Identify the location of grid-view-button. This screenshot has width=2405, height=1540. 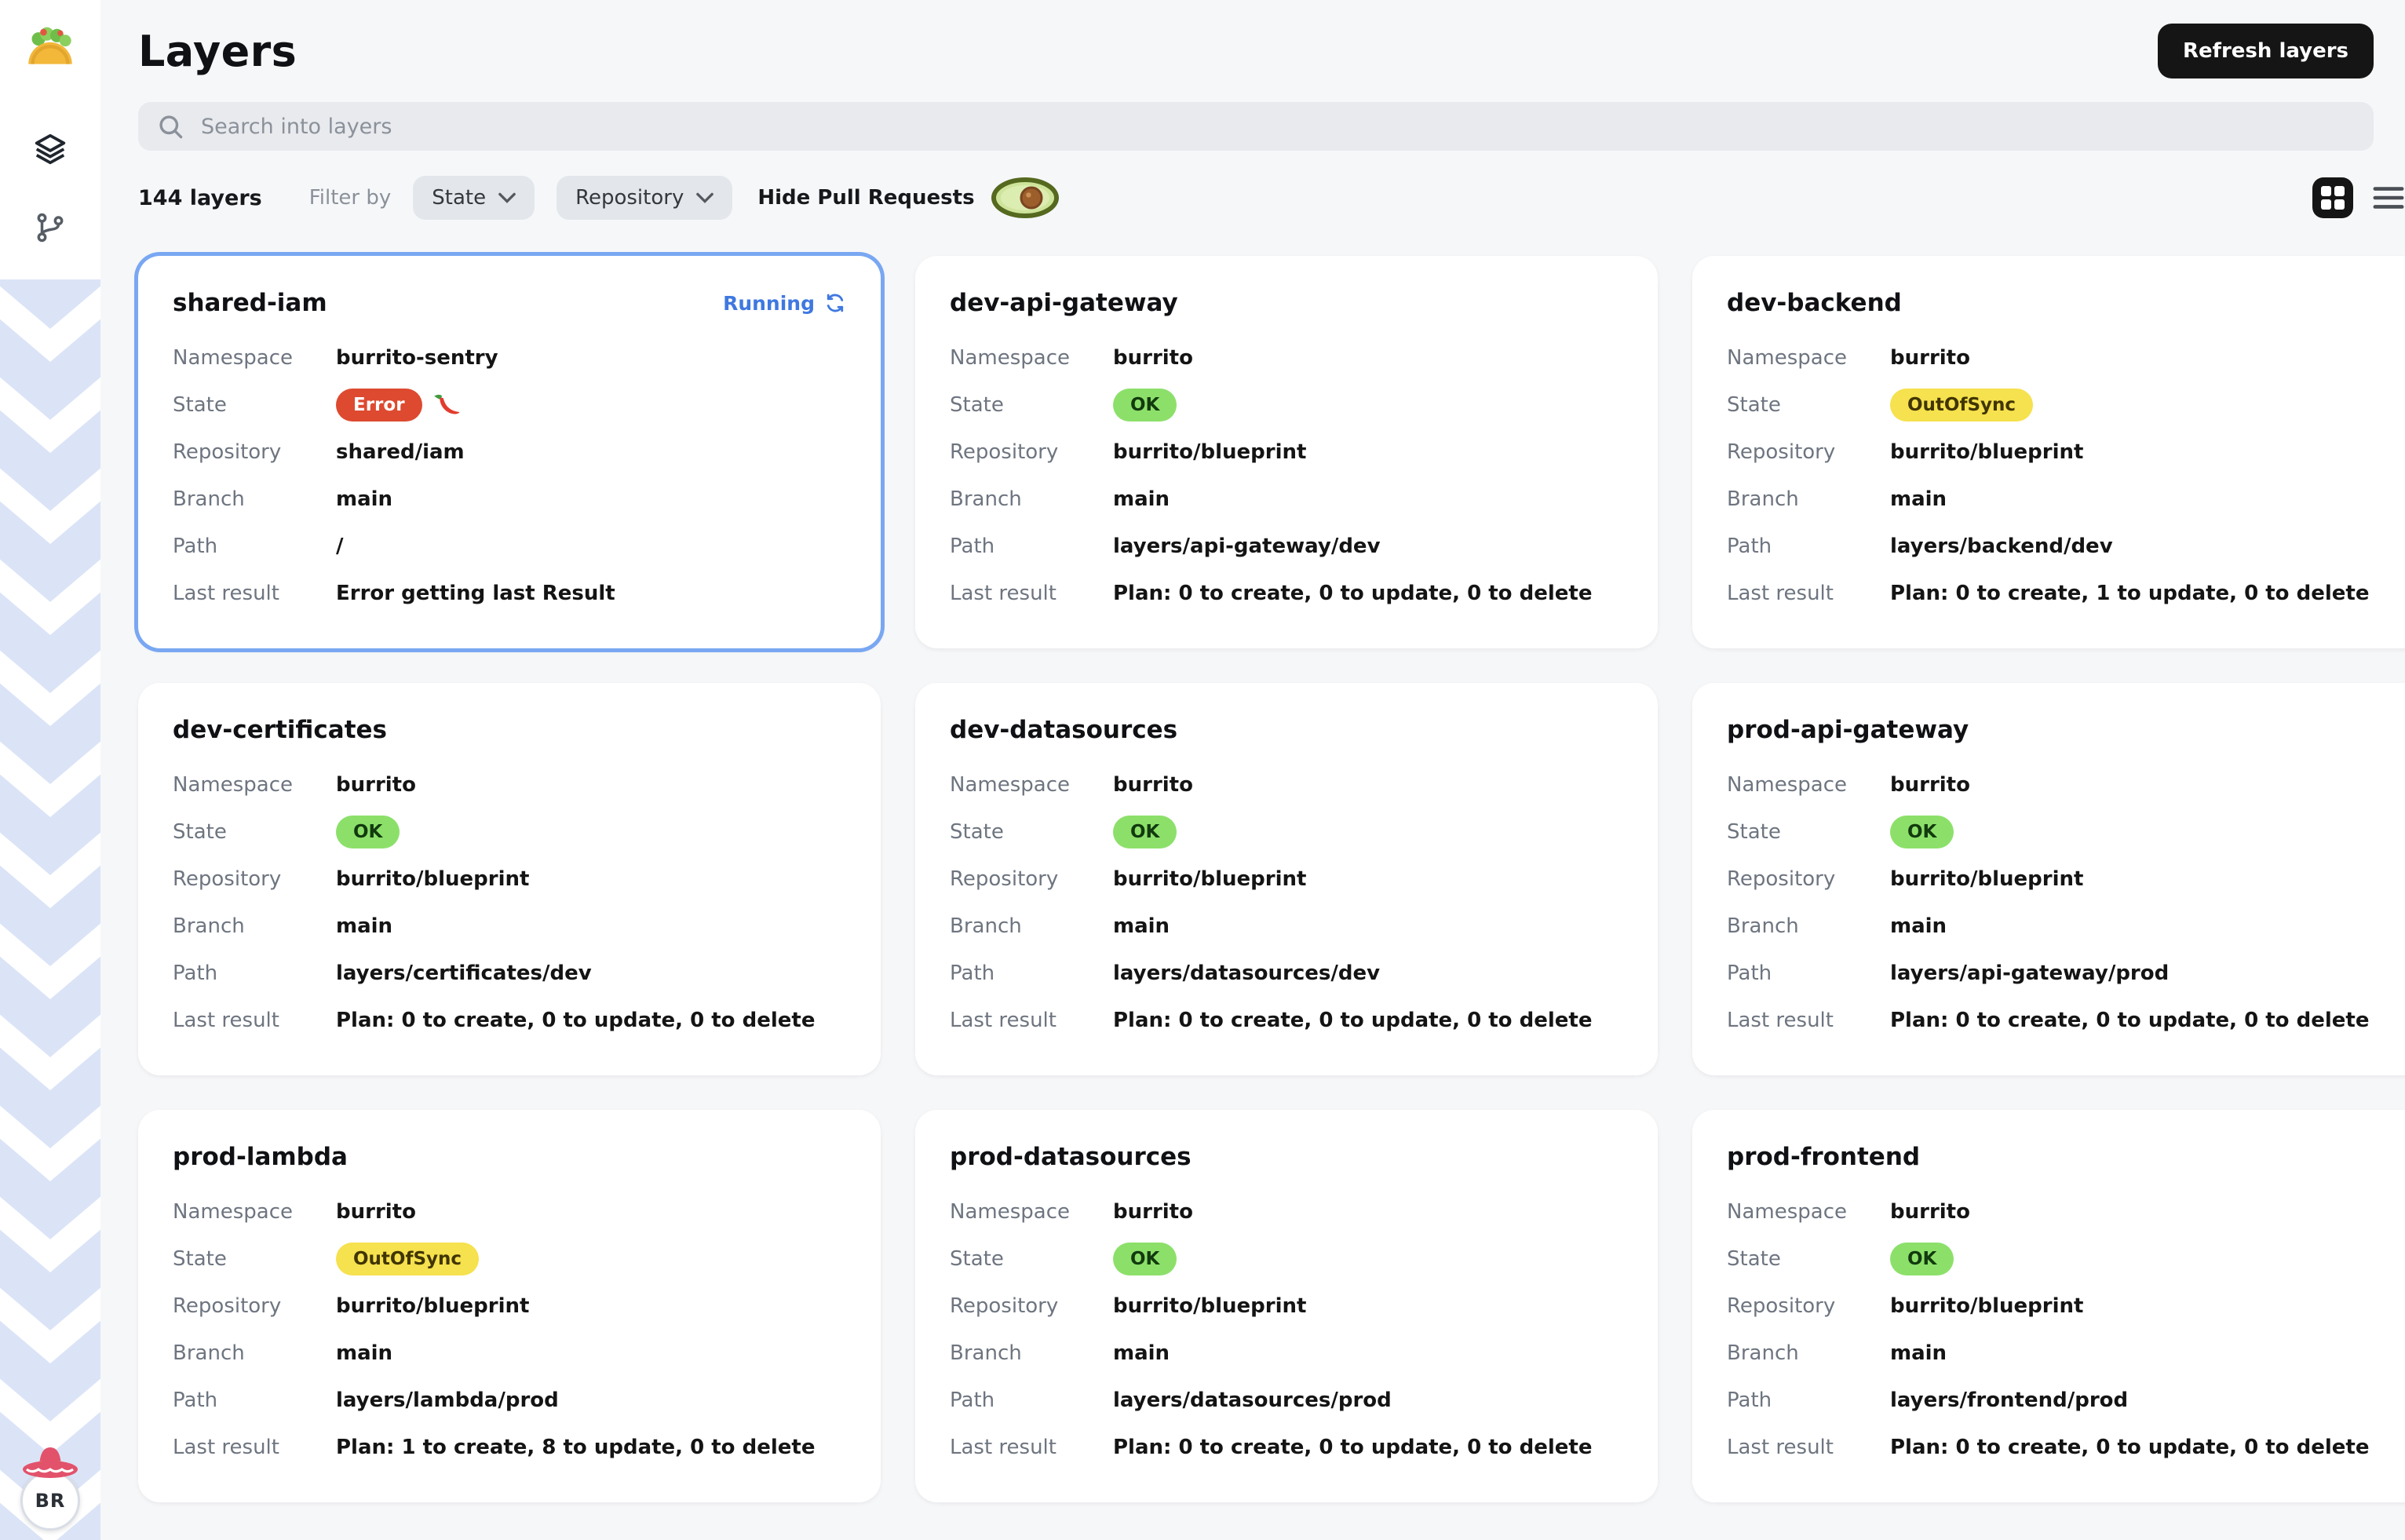
(2333, 197).